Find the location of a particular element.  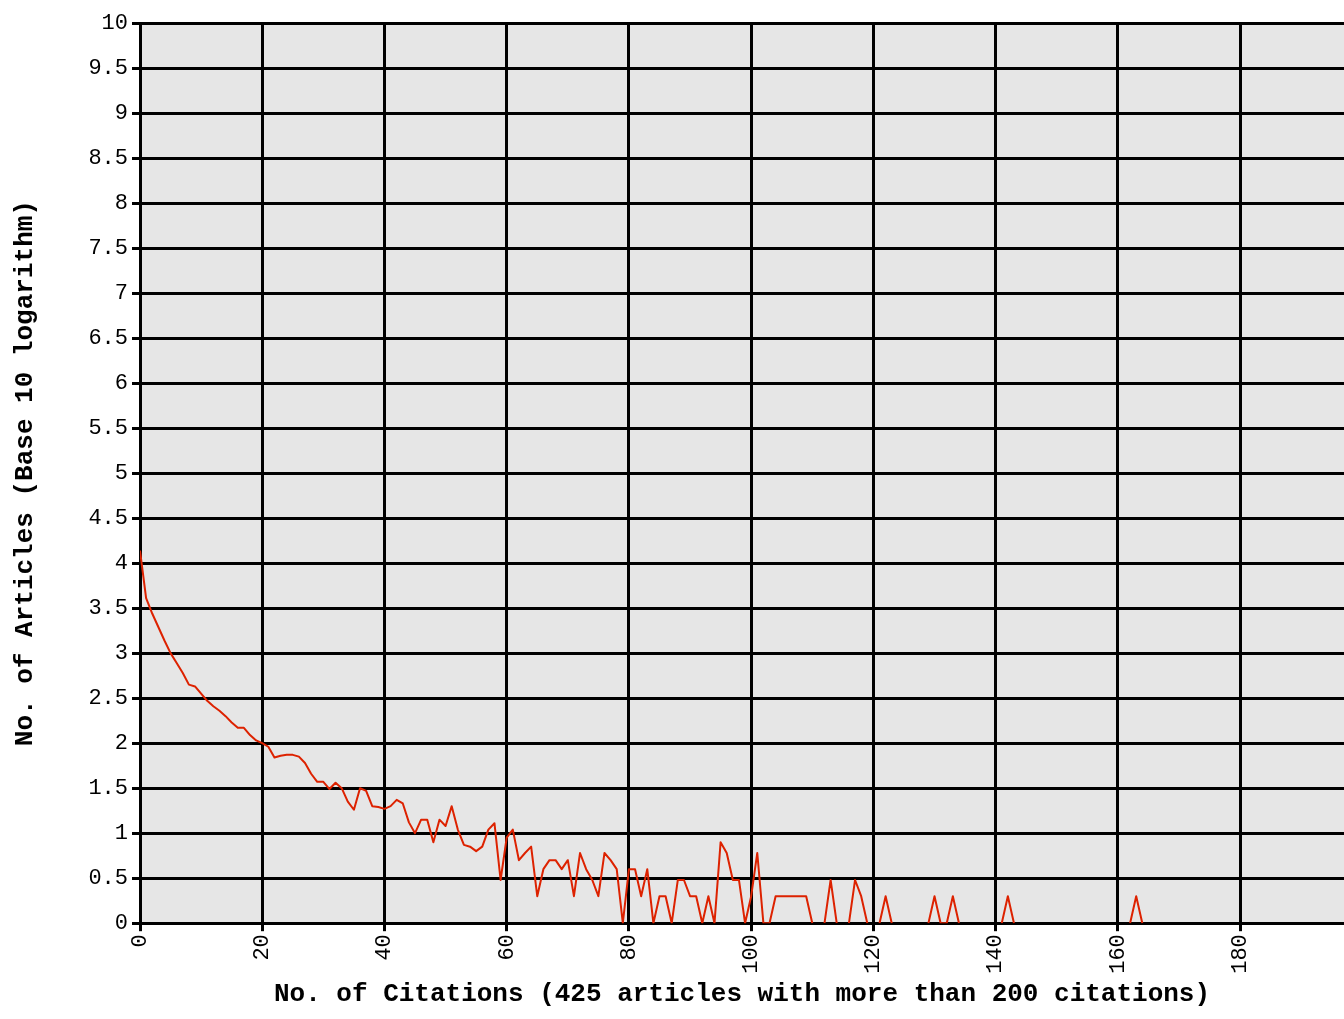

y-tick-label: 9.5 is located at coordinates (108, 68).